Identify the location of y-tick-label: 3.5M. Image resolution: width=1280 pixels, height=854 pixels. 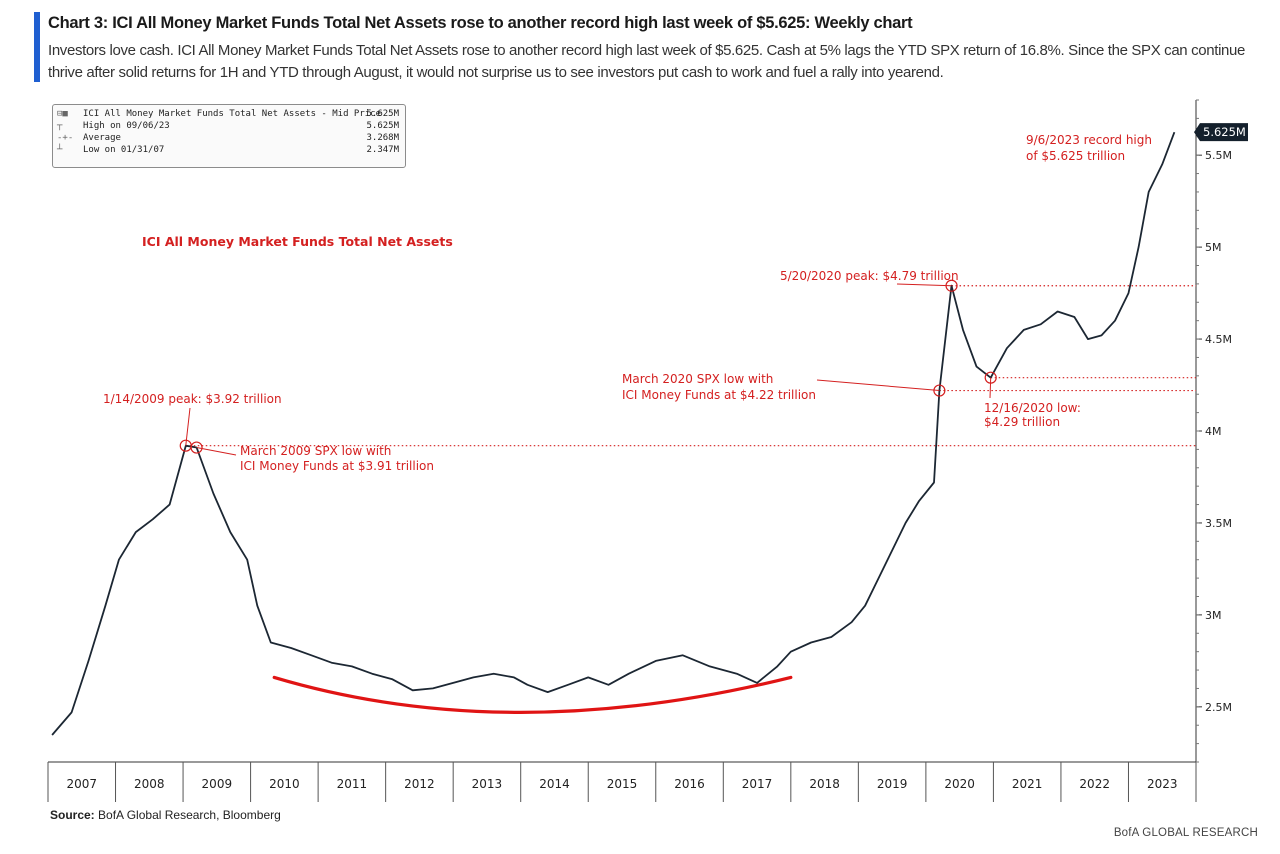
(1218, 523).